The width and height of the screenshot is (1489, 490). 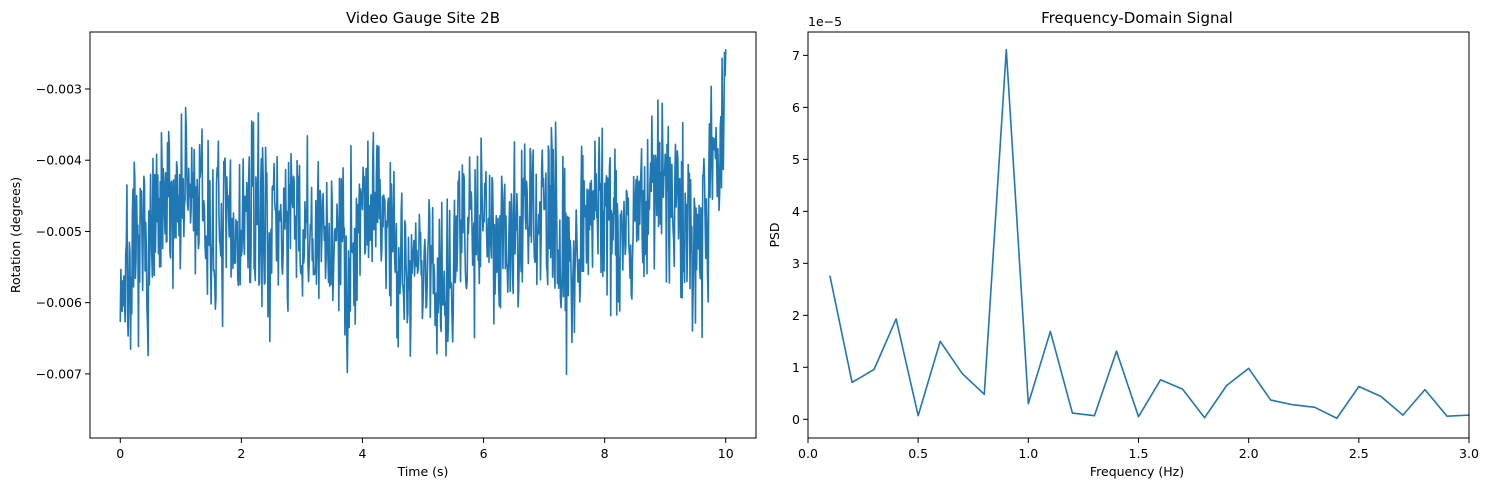 I want to click on x-axis-label-frequency-domain: Frequency (Hz), so click(x=1137, y=471).